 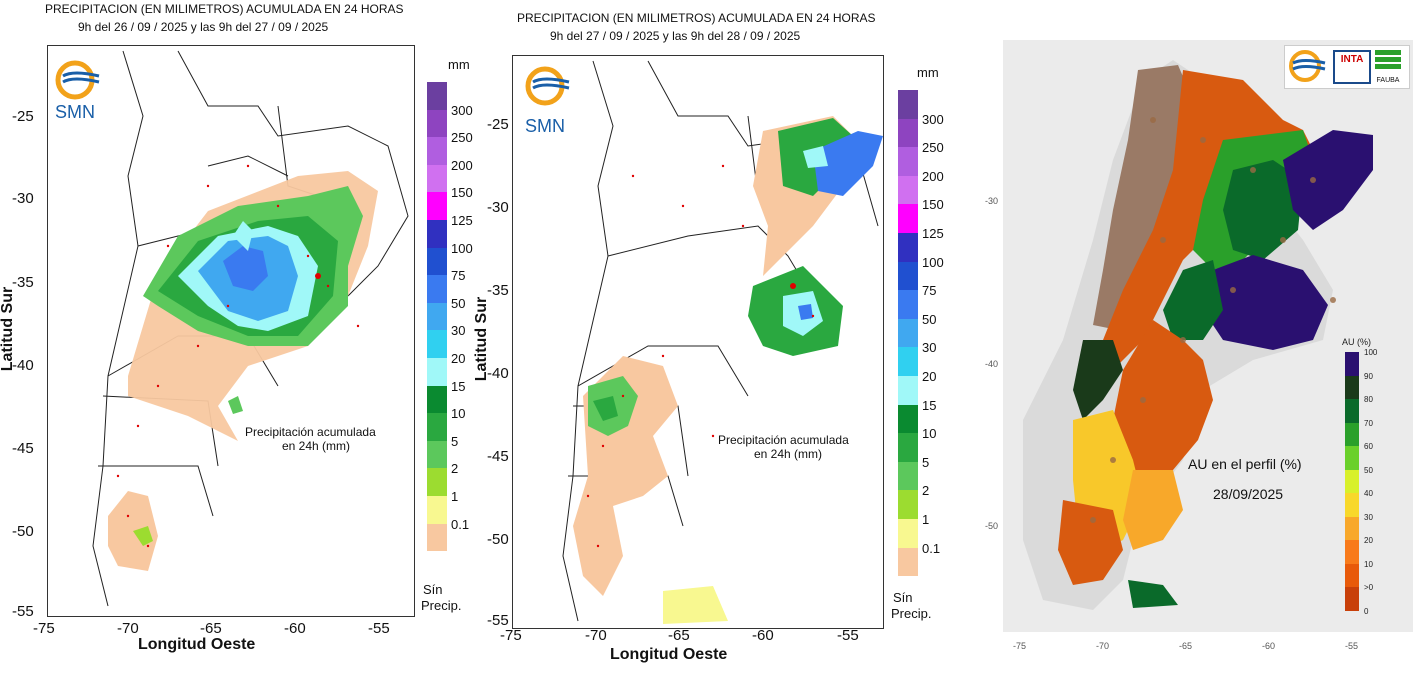 I want to click on legend-label: 200, so click(x=933, y=176).